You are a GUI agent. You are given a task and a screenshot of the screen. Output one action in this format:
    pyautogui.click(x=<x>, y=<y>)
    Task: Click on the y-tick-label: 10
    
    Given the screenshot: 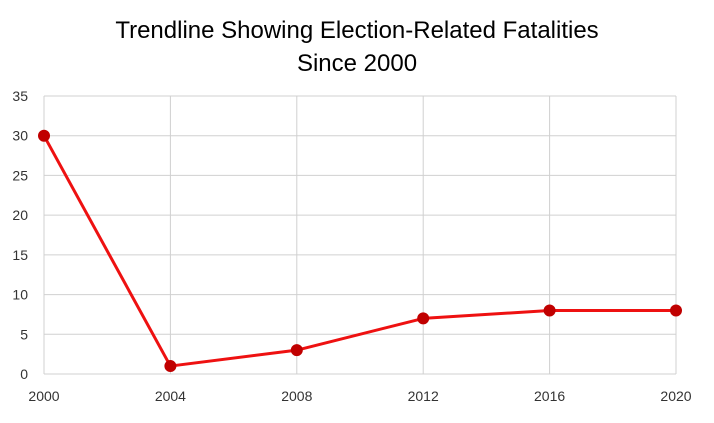 What is the action you would take?
    pyautogui.click(x=20, y=295)
    